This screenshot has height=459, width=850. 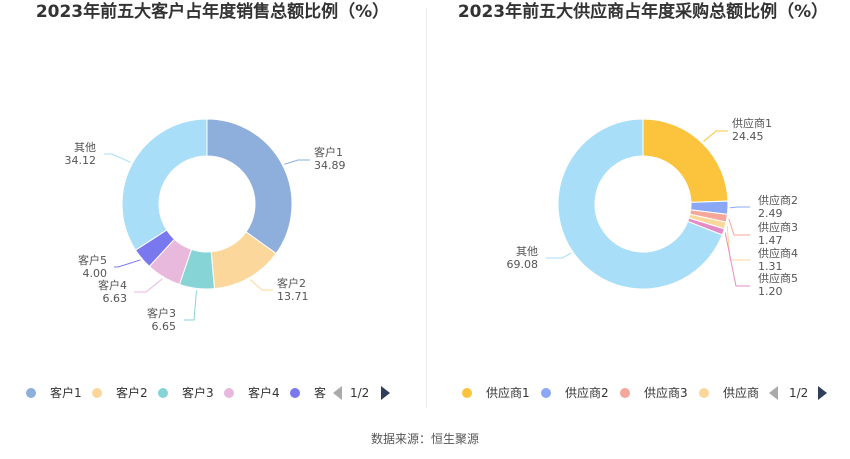 What do you see at coordinates (770, 240) in the screenshot?
I see `slice-value-label: 1.47` at bounding box center [770, 240].